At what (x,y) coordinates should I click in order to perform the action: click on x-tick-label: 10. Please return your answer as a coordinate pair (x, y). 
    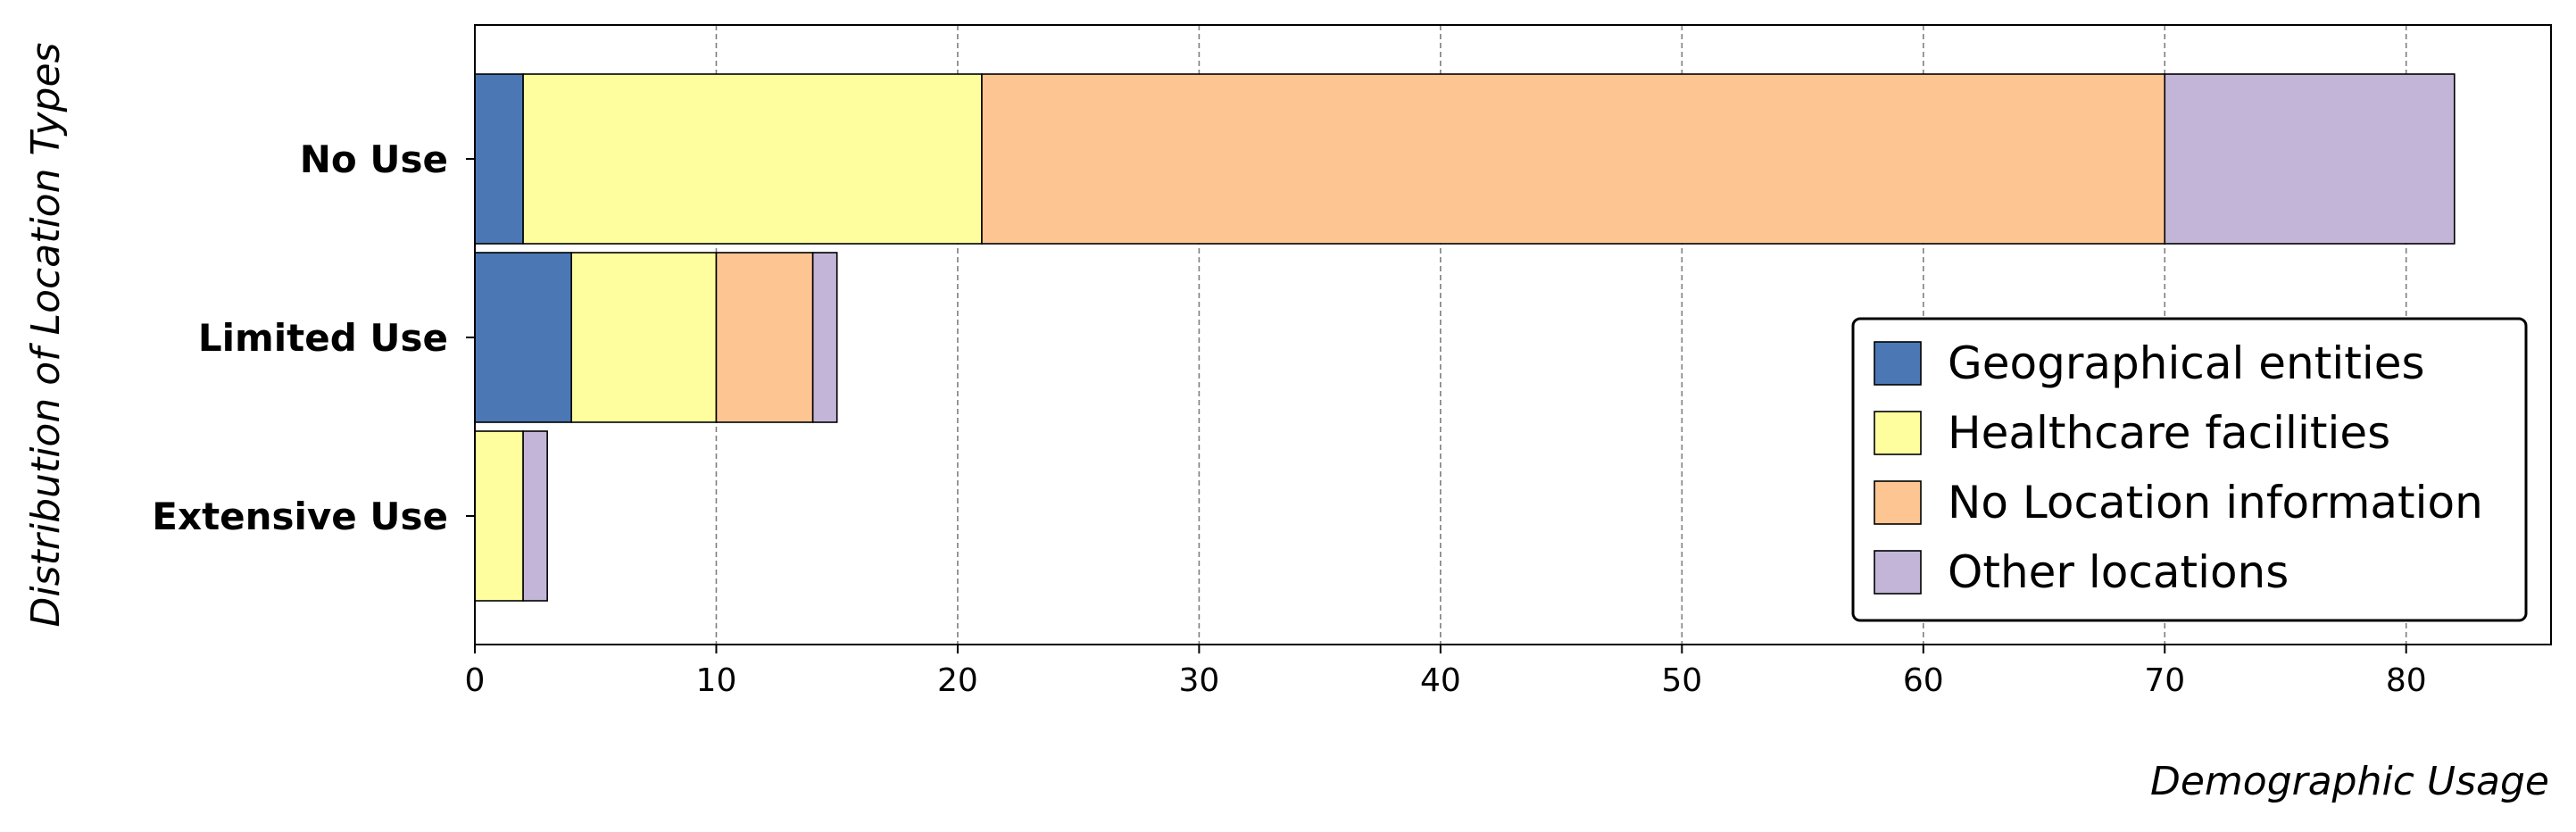
    Looking at the image, I should click on (717, 680).